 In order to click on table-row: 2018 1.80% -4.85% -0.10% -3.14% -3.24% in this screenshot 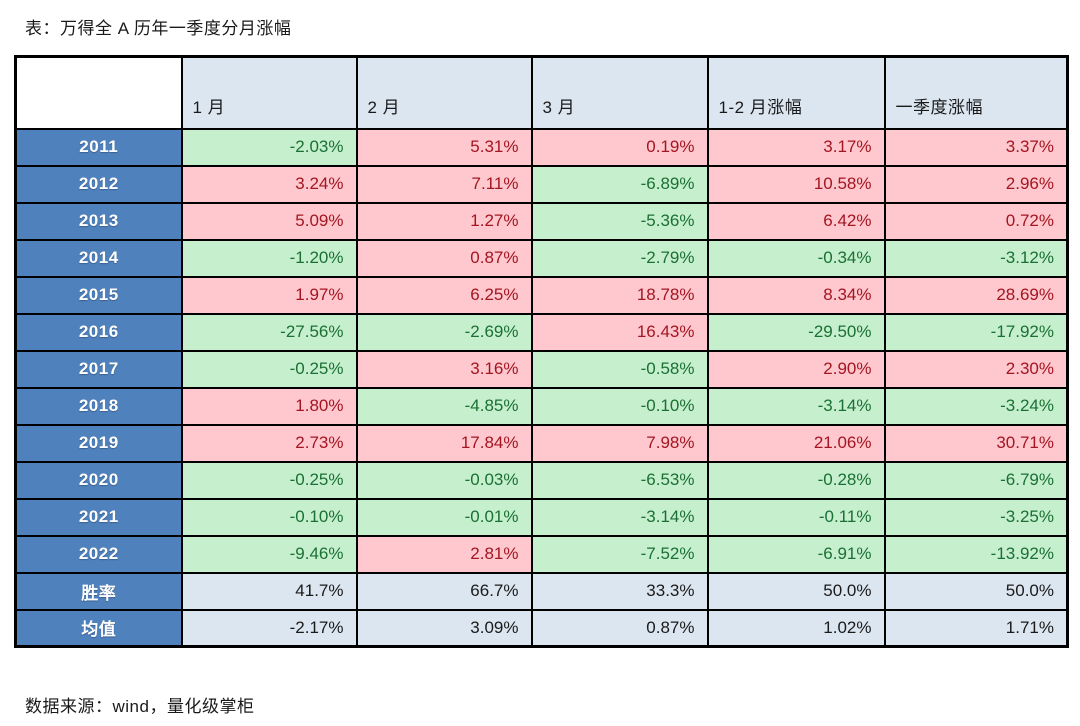, I will do `click(541, 406)`.